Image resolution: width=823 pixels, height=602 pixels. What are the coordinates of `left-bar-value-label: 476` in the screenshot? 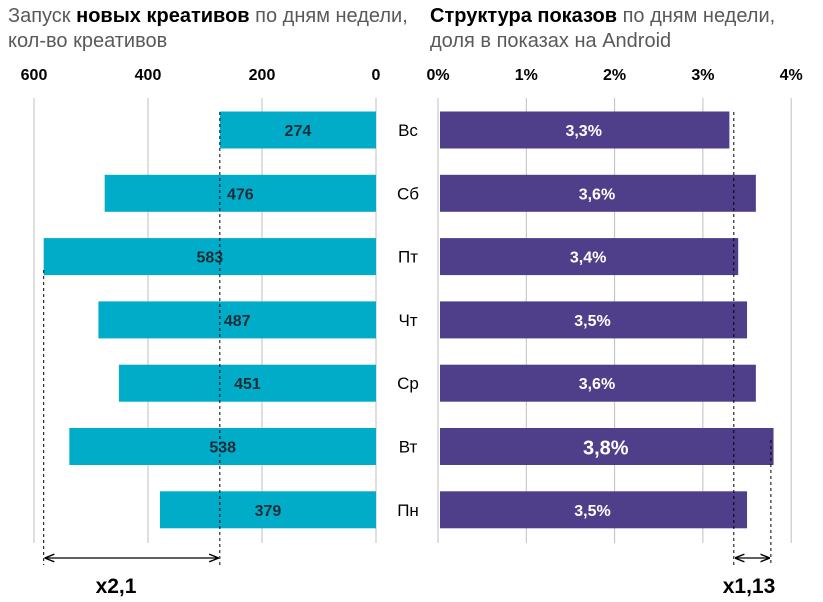 It's located at (240, 194).